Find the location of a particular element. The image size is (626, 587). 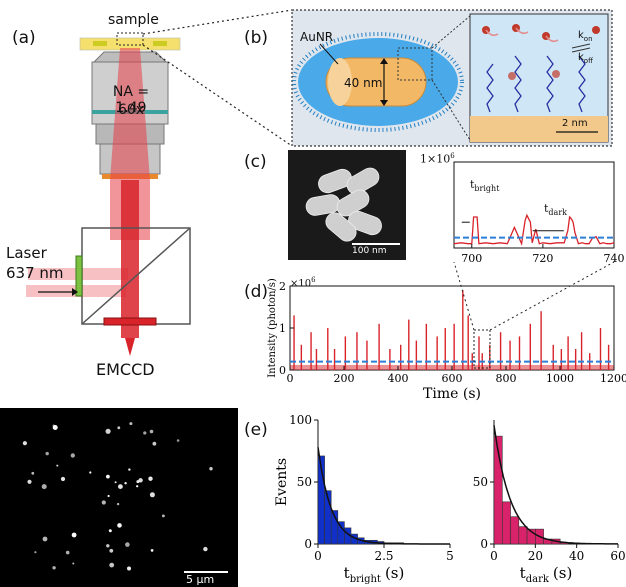

aunr-pointer is located at coordinates (329, 54).